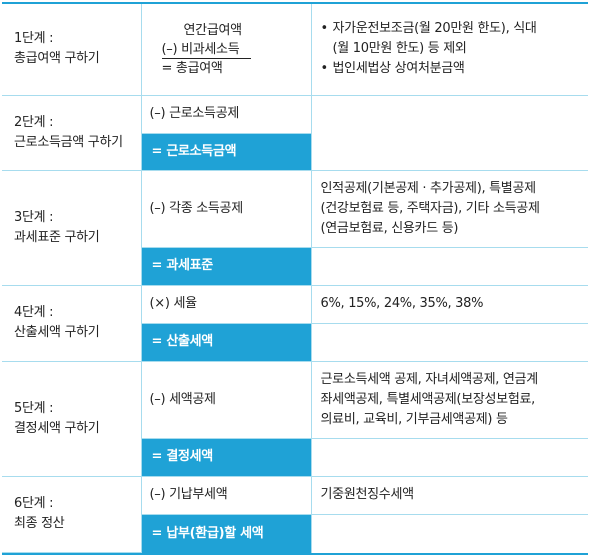  Describe the element at coordinates (226, 151) in the screenshot. I see `result-cell: = 근로소득금액` at that location.